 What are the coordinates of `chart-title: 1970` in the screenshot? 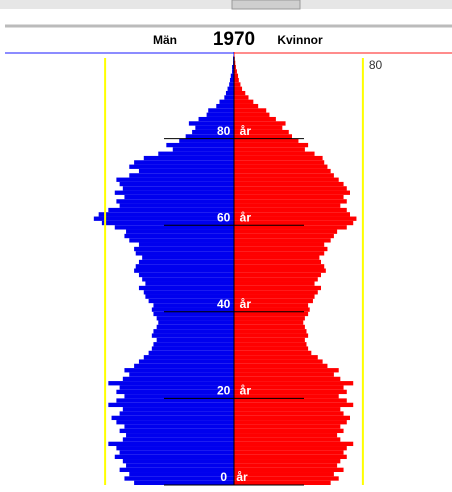 It's located at (234, 39).